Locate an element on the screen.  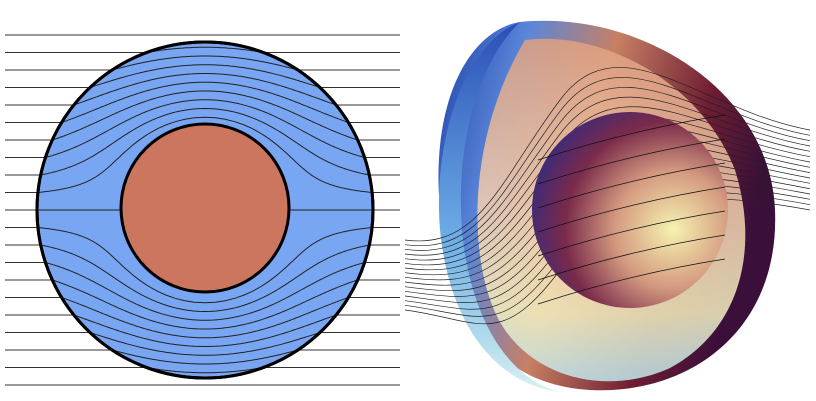
cloaked-core is located at coordinates (205, 208).